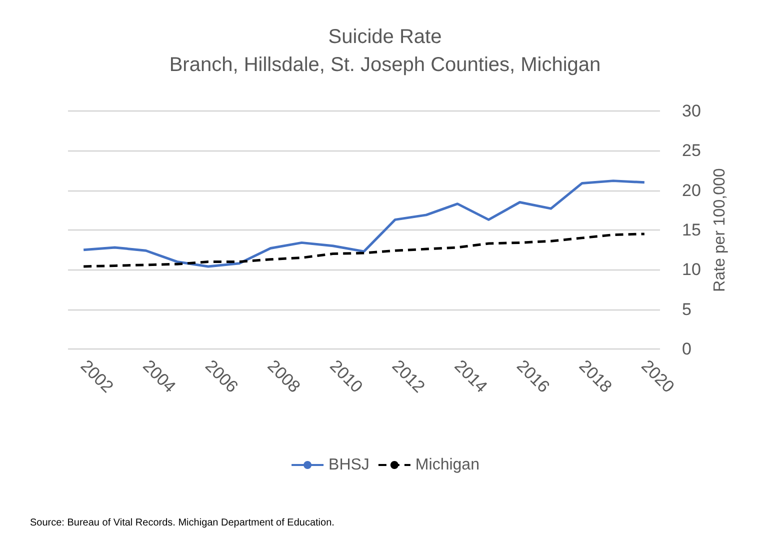  What do you see at coordinates (691, 270) in the screenshot?
I see `y-tick-label: 10` at bounding box center [691, 270].